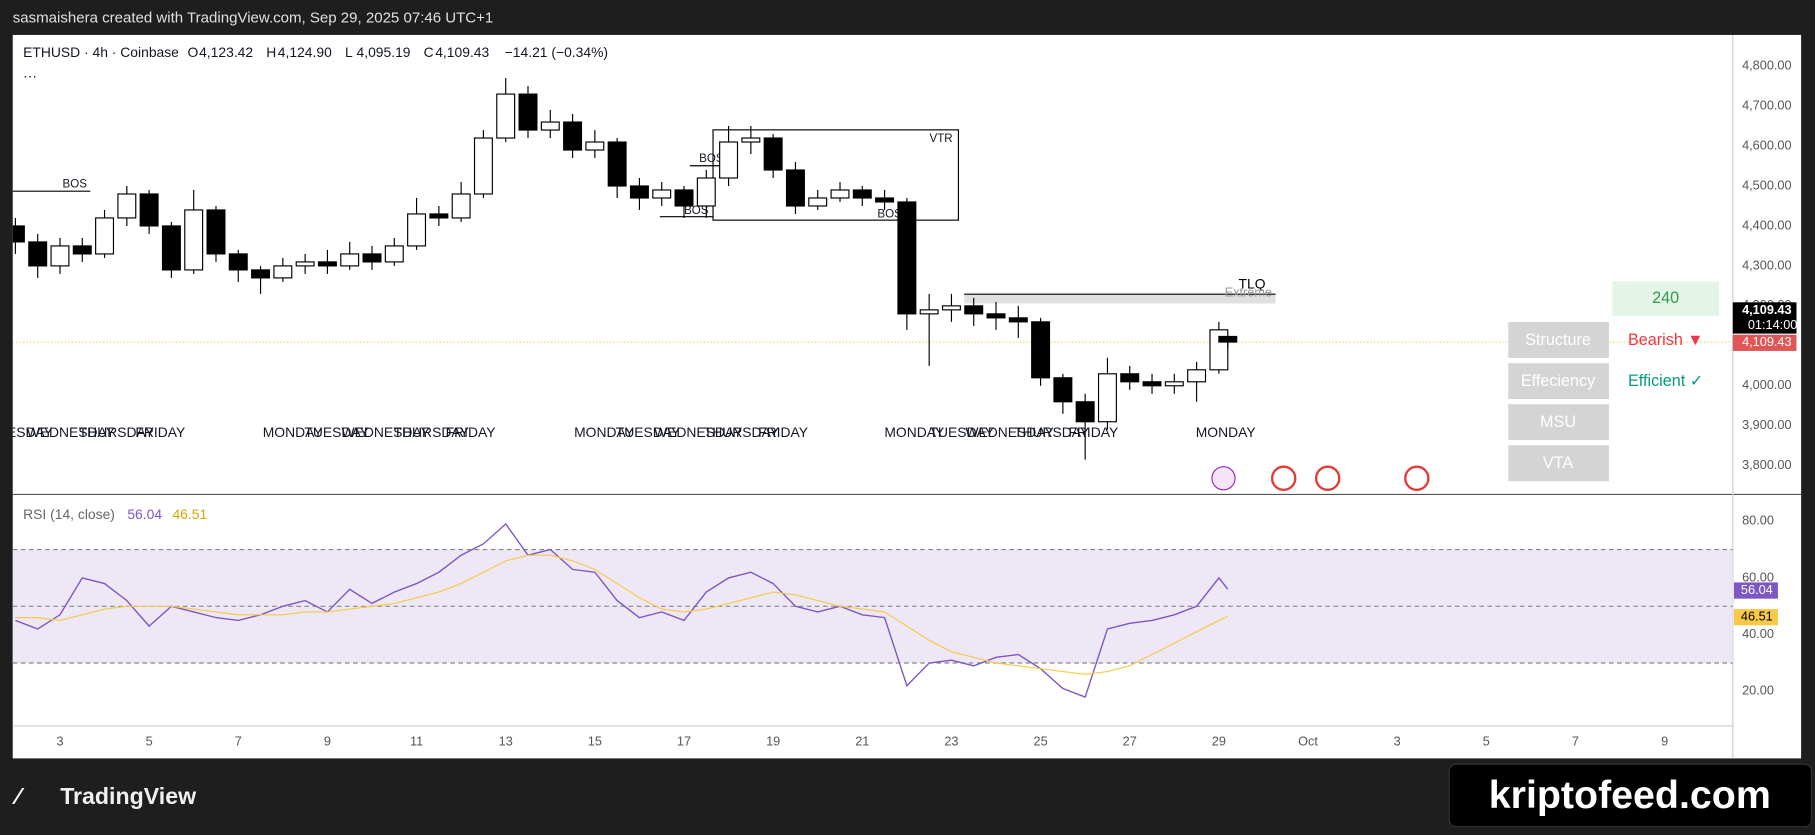  I want to click on y-tick-label: 4,300.00, so click(1767, 264).